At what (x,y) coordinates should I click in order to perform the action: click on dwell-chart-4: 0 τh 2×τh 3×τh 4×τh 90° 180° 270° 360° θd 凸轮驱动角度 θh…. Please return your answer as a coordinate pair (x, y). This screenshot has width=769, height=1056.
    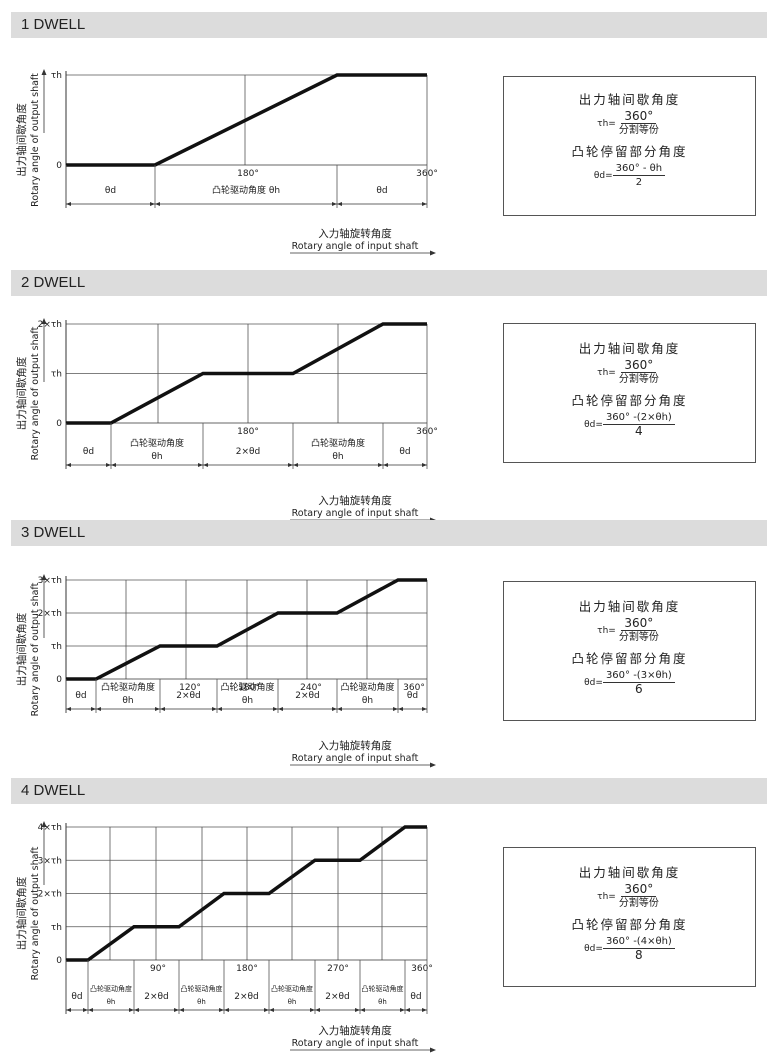
    Looking at the image, I should click on (225, 937).